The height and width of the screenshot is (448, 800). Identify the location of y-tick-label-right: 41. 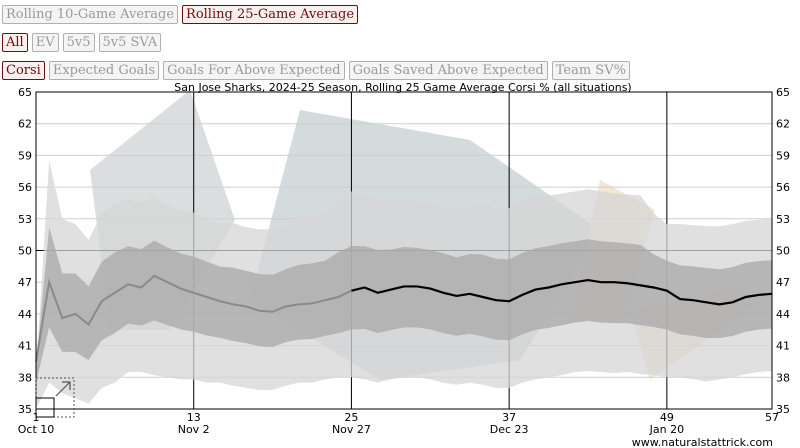
(783, 346).